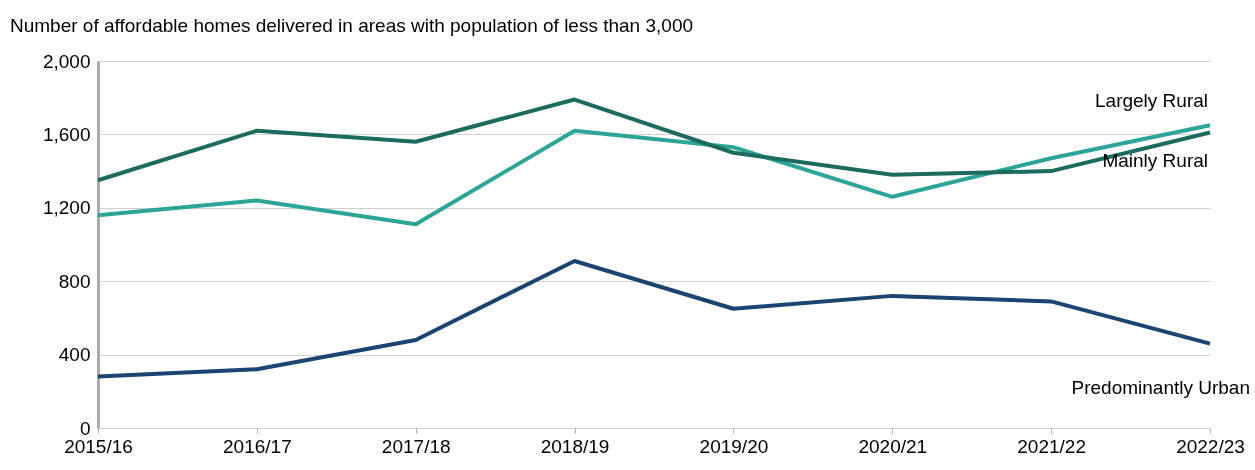  I want to click on x-tick-label: 2017/18, so click(416, 446).